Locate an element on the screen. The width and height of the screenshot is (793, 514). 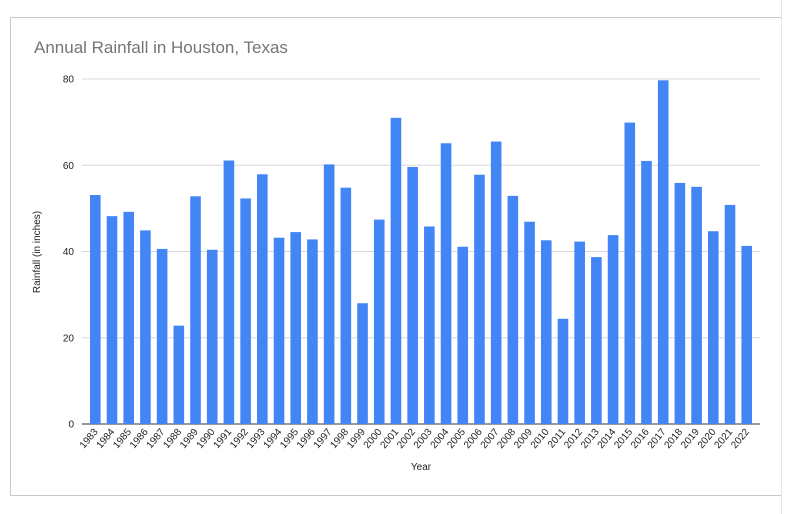
y-tick-label: 40 is located at coordinates (69, 252).